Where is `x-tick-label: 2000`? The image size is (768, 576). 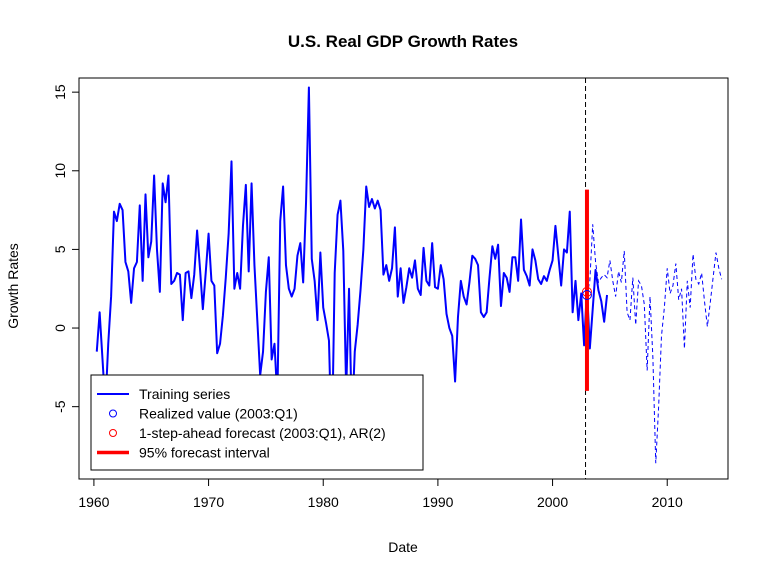 x-tick-label: 2000 is located at coordinates (552, 502).